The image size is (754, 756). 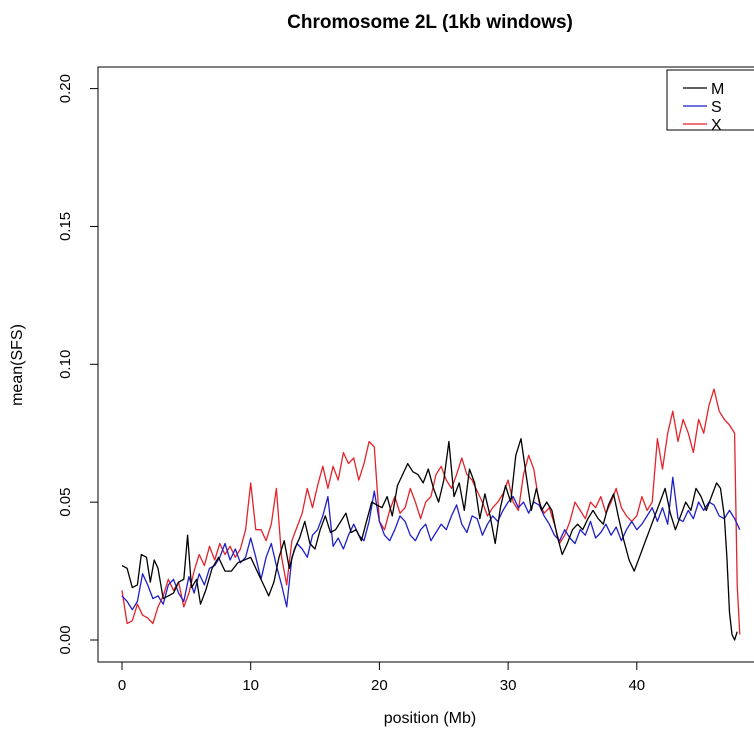 I want to click on legend-label-s: S, so click(x=716, y=107).